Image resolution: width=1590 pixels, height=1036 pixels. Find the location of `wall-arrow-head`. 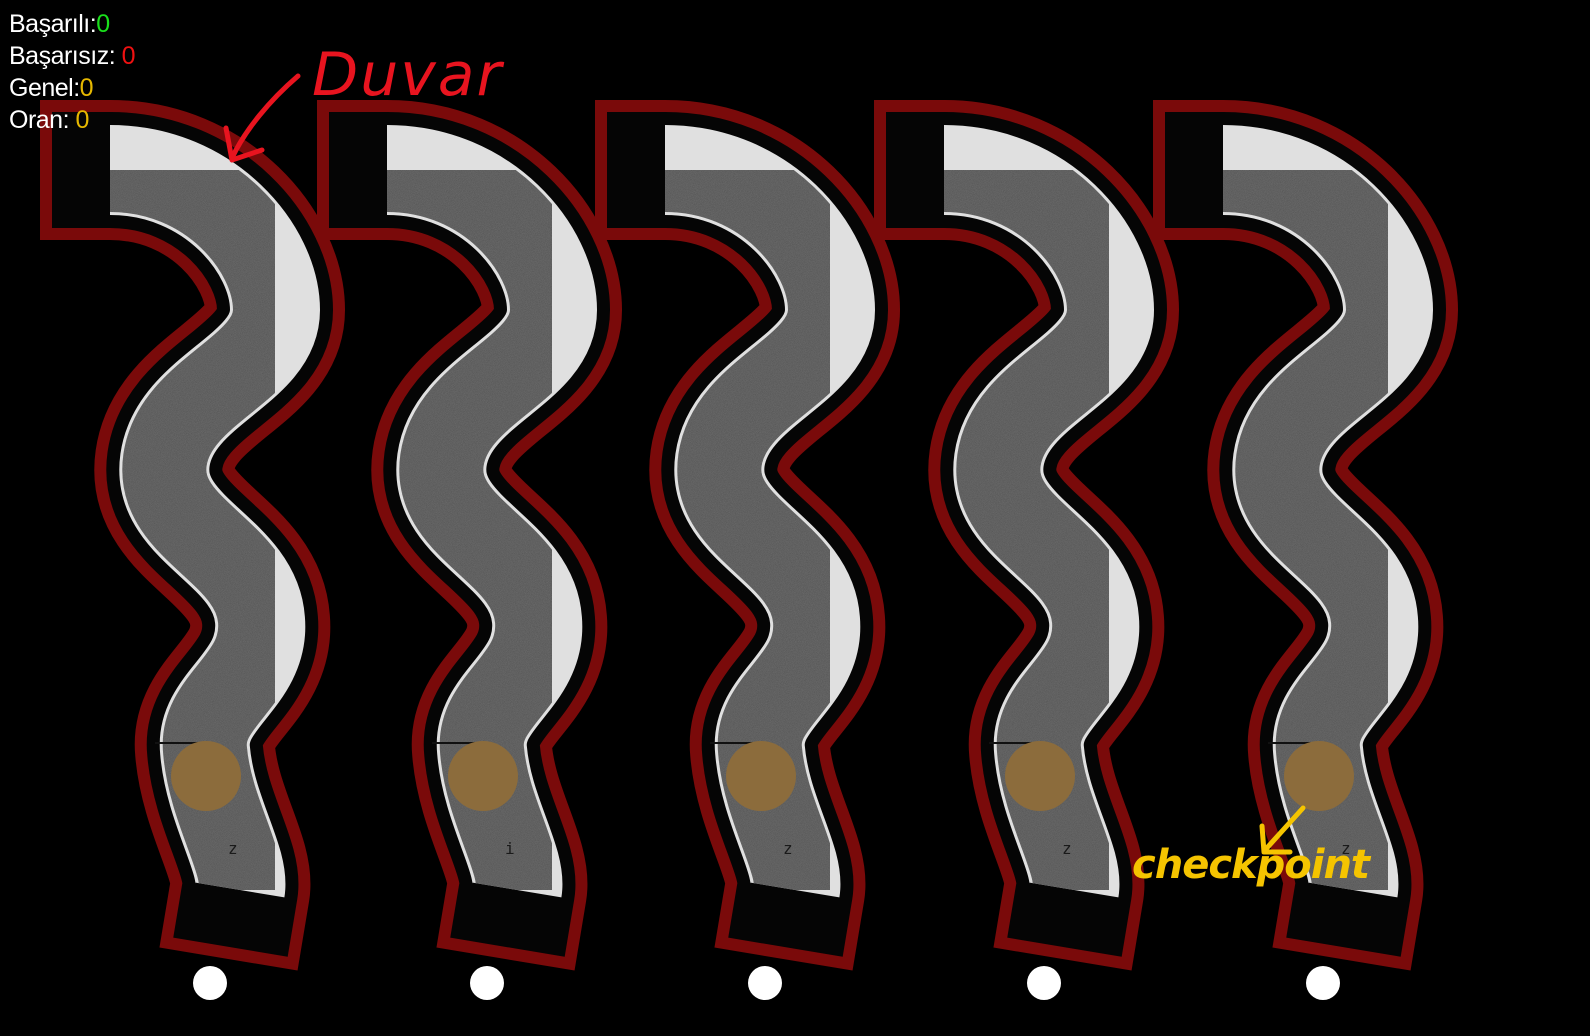

wall-arrow-head is located at coordinates (244, 144).